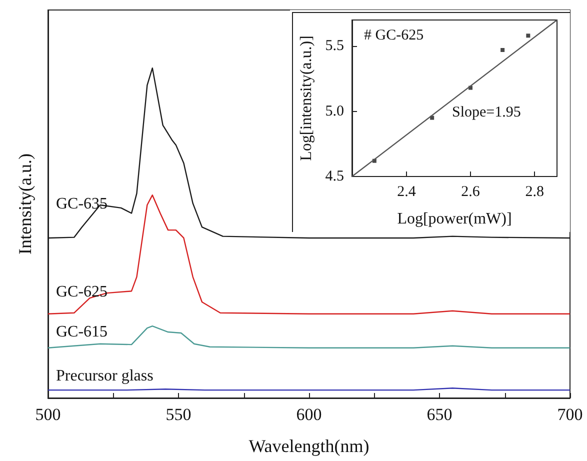 Image resolution: width=587 pixels, height=461 pixels. Describe the element at coordinates (439, 414) in the screenshot. I see `x-tick-label: 650` at that location.